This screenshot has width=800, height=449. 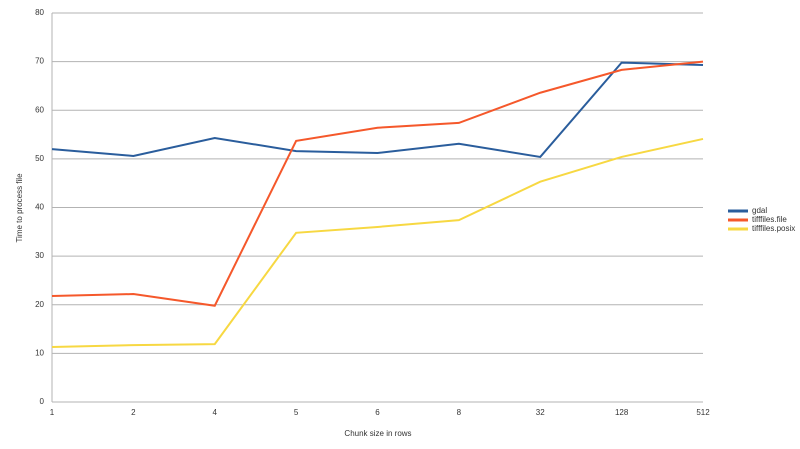 I want to click on x-tick-label: 8, so click(x=459, y=412).